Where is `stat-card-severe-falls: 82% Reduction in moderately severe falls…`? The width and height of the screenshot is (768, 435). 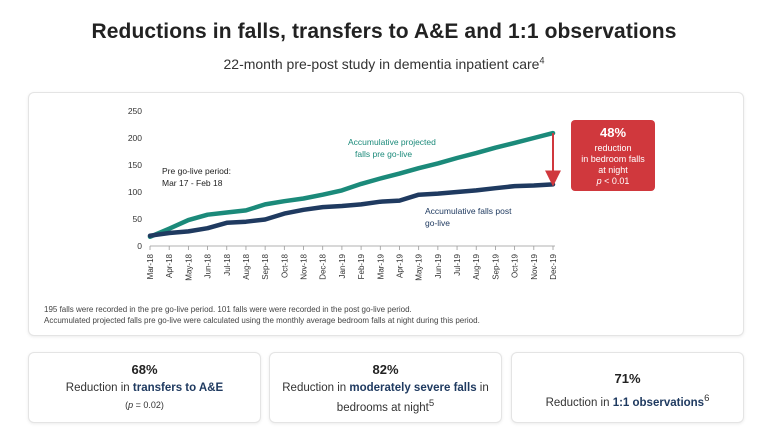
stat-card-severe-falls: 82% Reduction in moderately severe falls… is located at coordinates (385, 387).